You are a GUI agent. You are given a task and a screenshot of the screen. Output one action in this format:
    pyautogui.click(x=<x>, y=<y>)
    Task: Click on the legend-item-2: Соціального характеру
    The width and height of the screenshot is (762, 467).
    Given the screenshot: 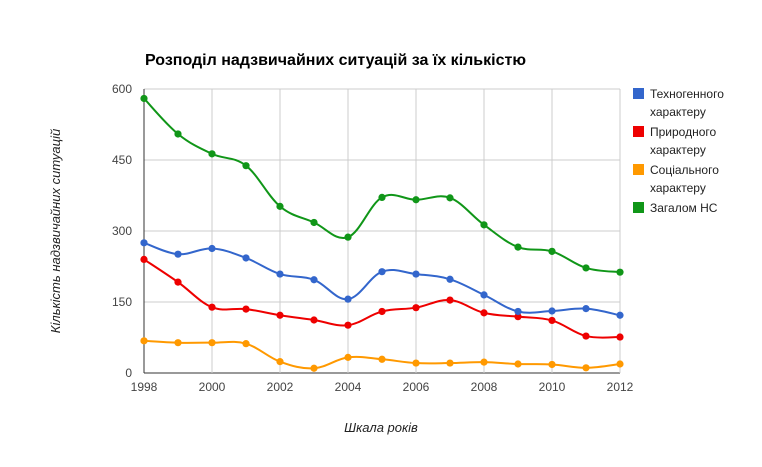 What is the action you would take?
    pyautogui.click(x=676, y=179)
    